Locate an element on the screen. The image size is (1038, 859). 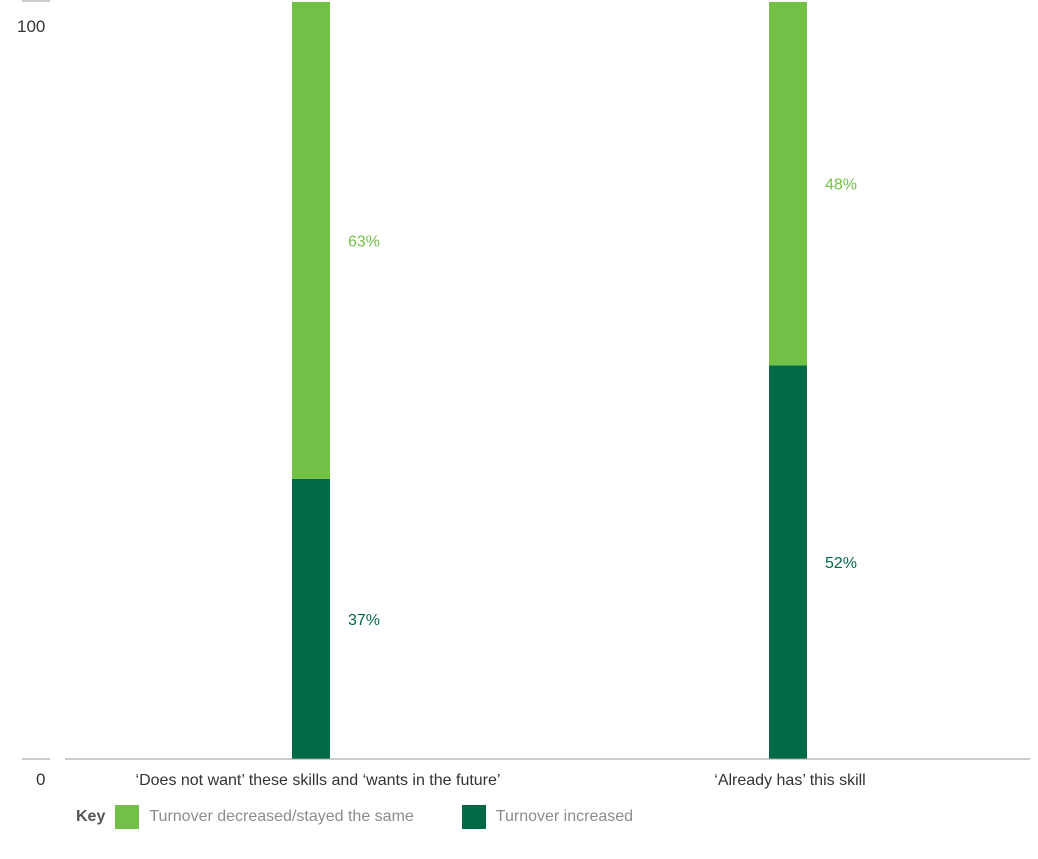
data-label-2-1: 52% is located at coordinates (841, 563).